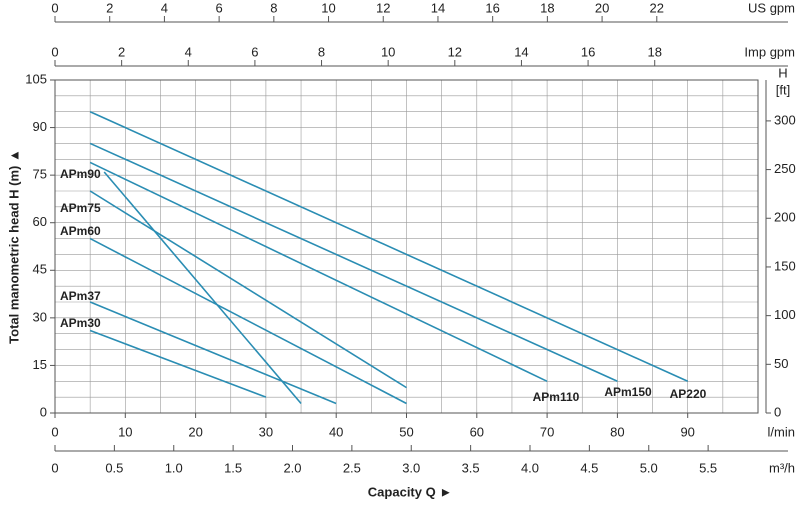 The image size is (800, 505). Describe the element at coordinates (688, 394) in the screenshot. I see `curve-label: AP220` at that location.